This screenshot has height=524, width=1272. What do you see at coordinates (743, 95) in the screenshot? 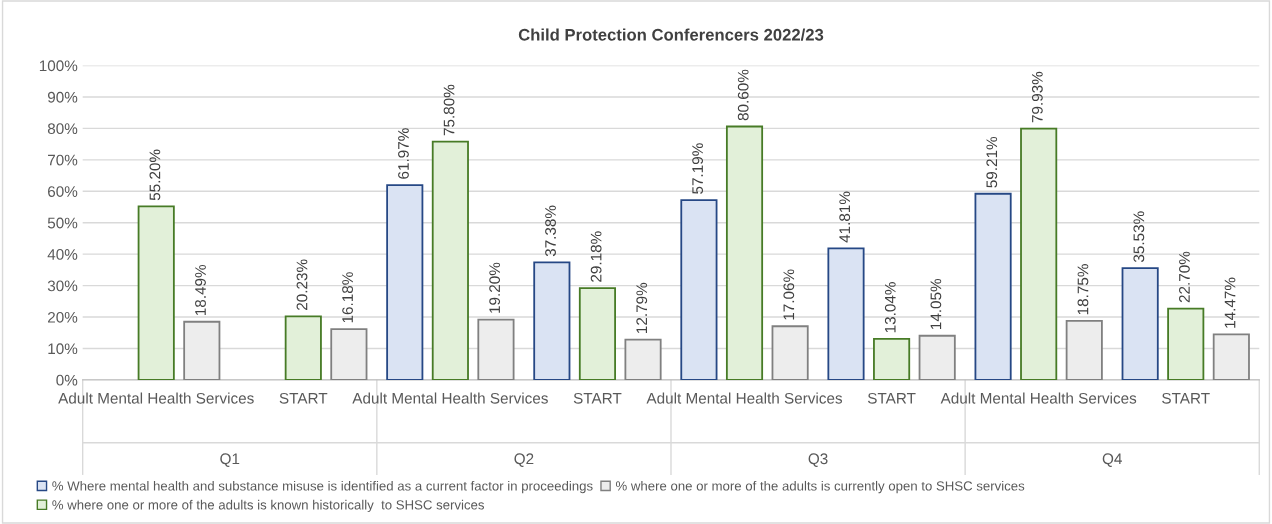
I see `data-label: 80.60%` at bounding box center [743, 95].